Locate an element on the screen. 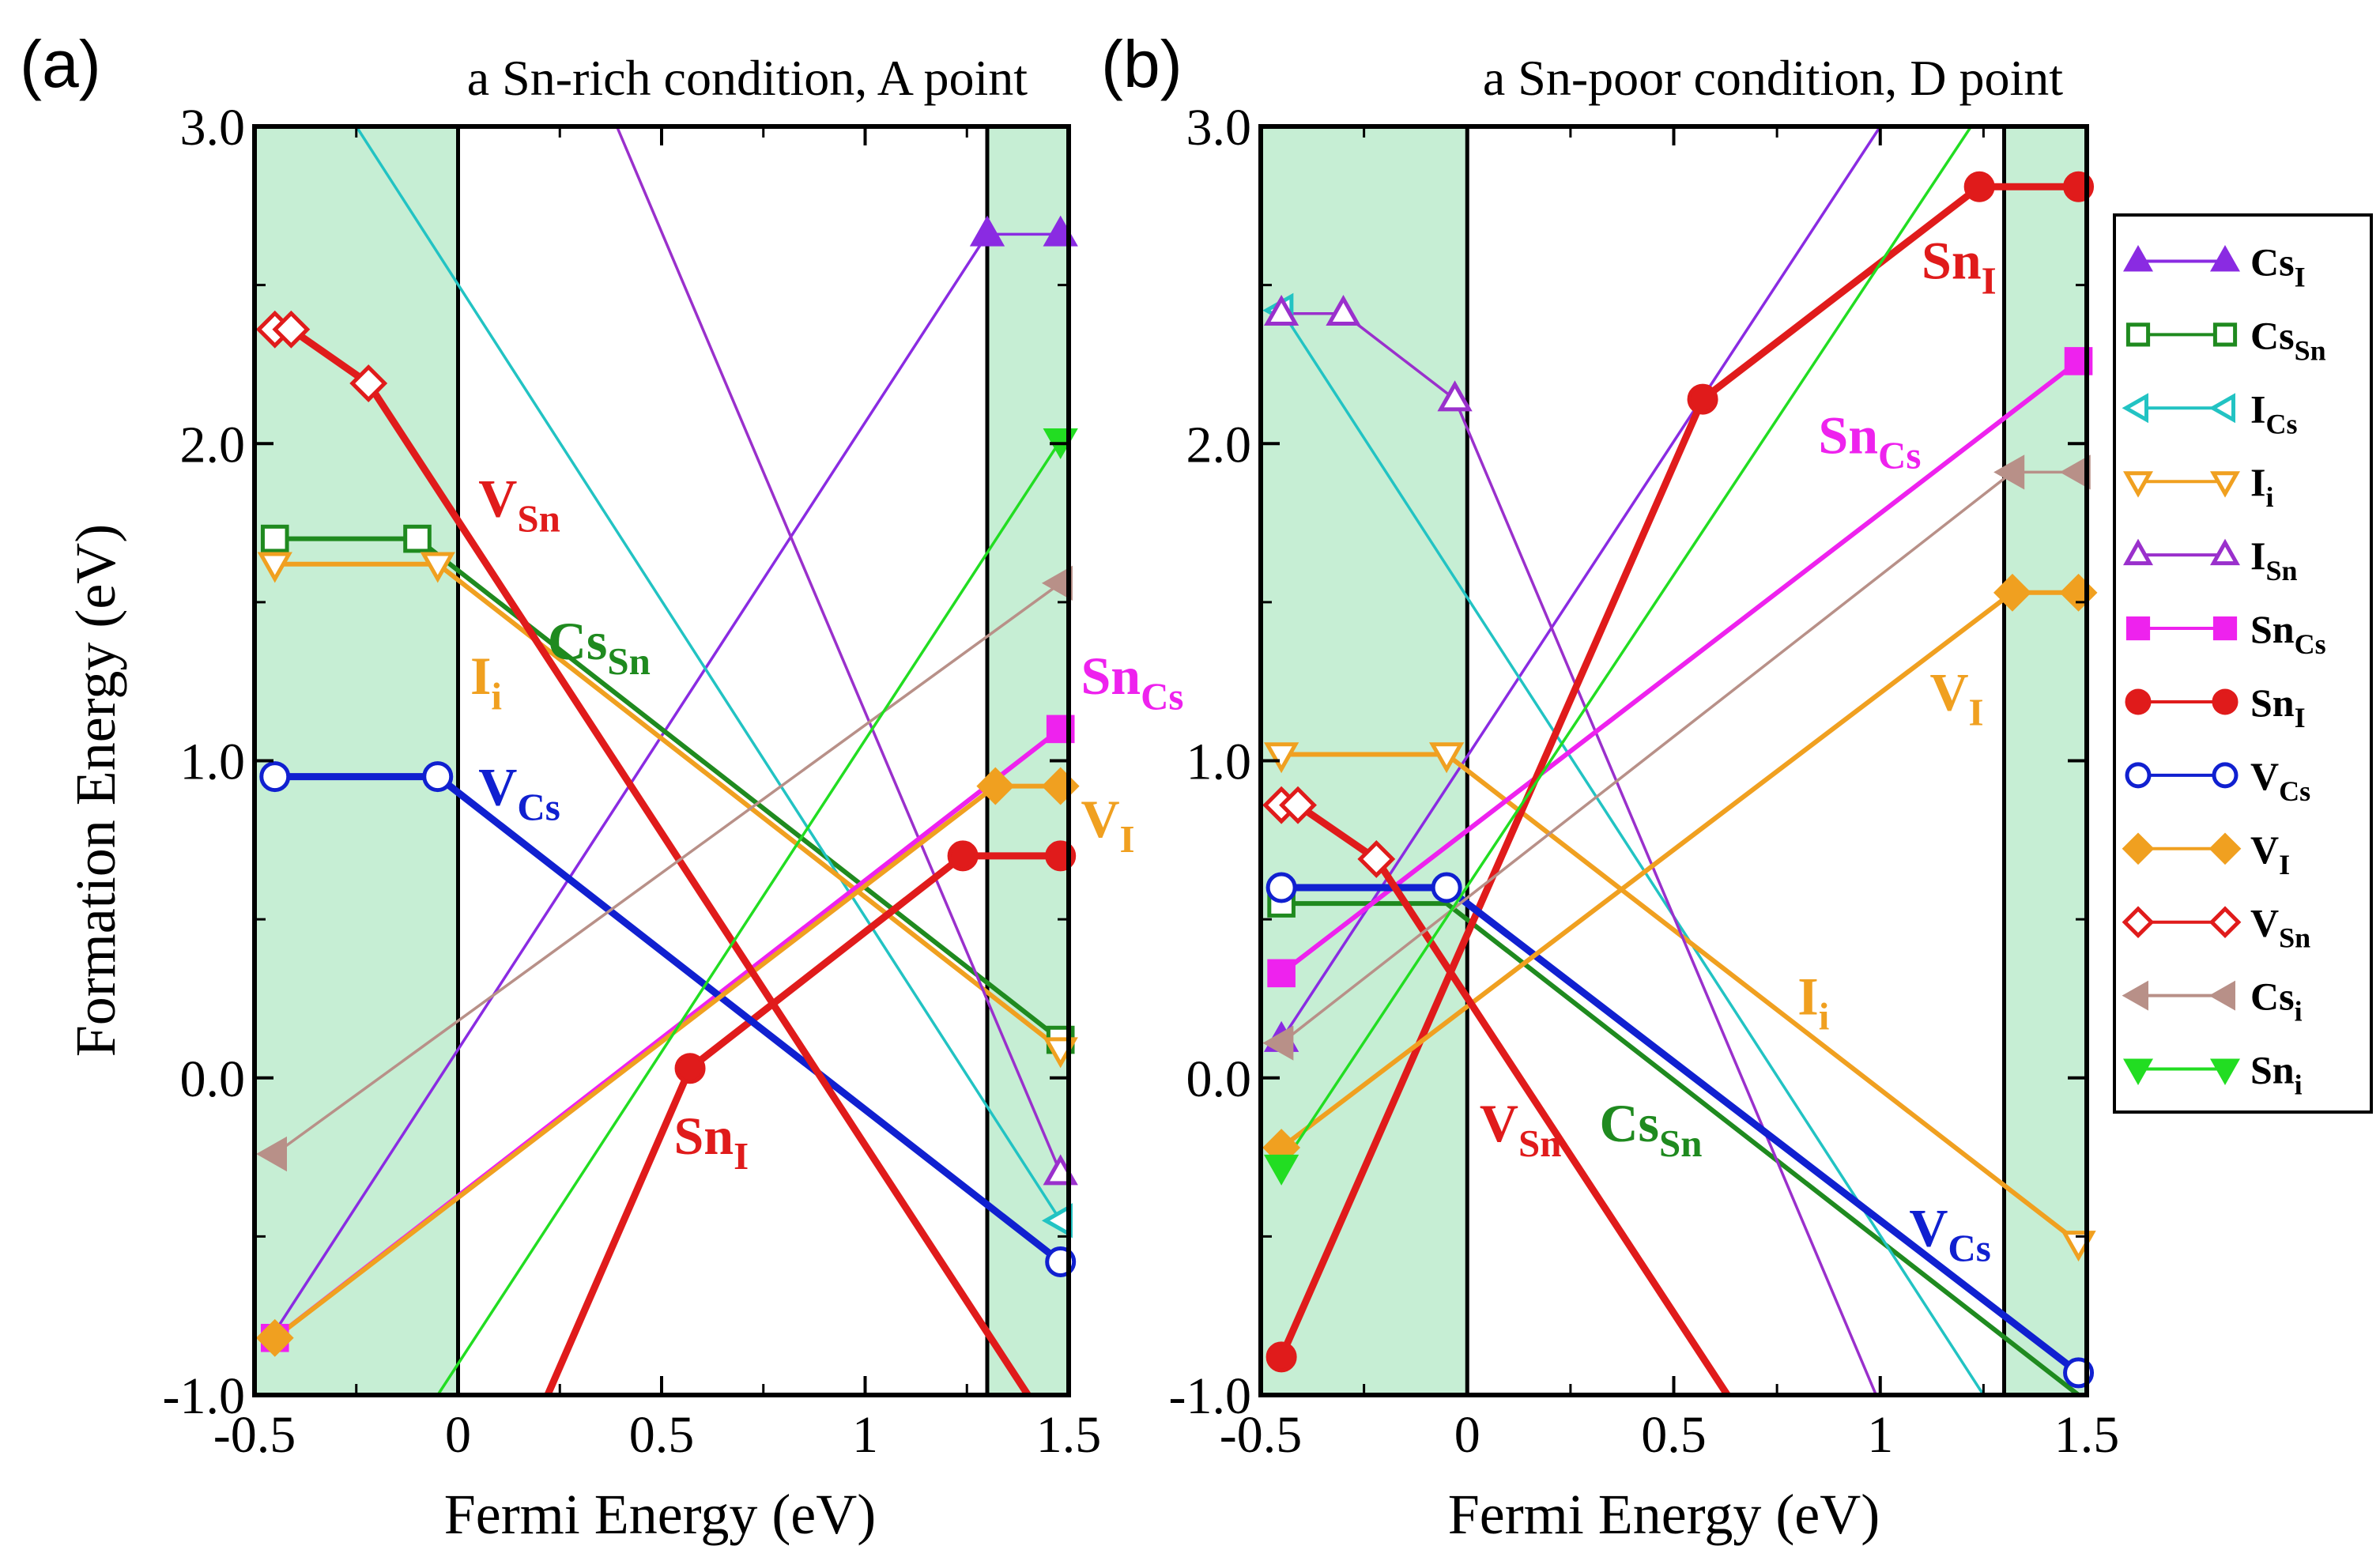  legend-item-cs-sn: CsSn is located at coordinates (2225, 339).